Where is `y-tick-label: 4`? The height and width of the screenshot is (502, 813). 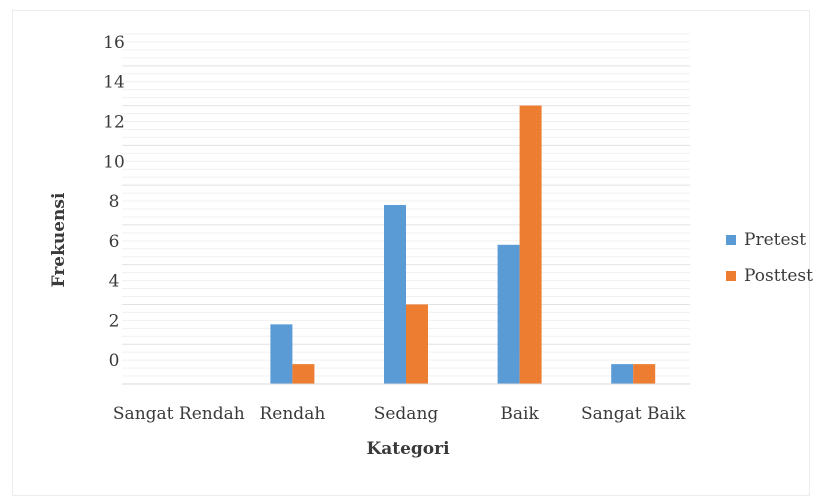
y-tick-label: 4 is located at coordinates (114, 282).